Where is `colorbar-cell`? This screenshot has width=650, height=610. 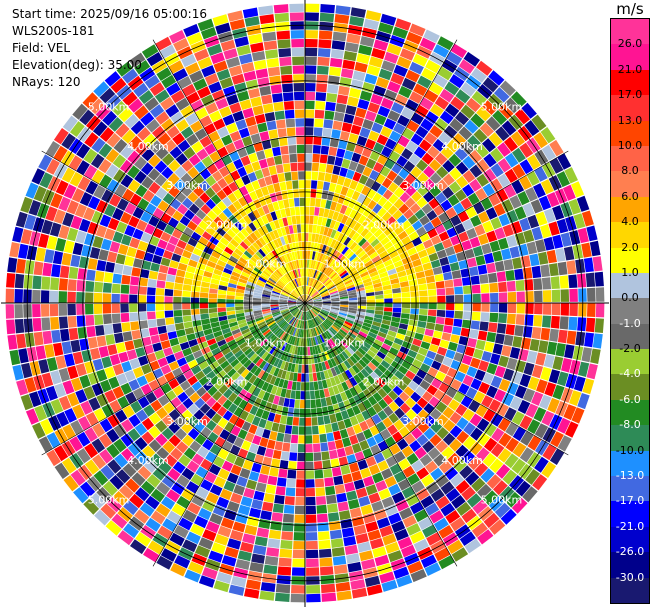 colorbar-cell is located at coordinates (630, 285).